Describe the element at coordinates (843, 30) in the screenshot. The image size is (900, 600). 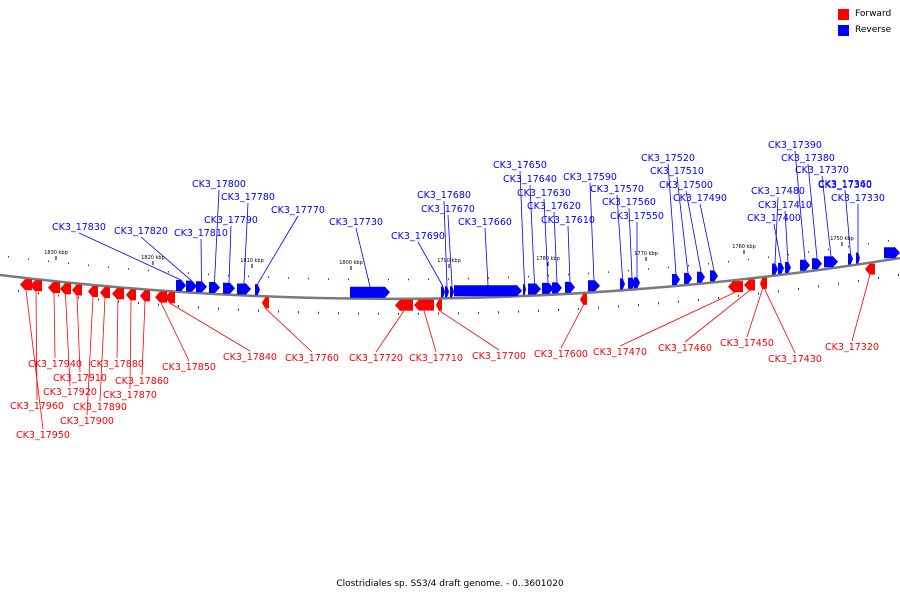
I see `legend-reverse-swatch` at that location.